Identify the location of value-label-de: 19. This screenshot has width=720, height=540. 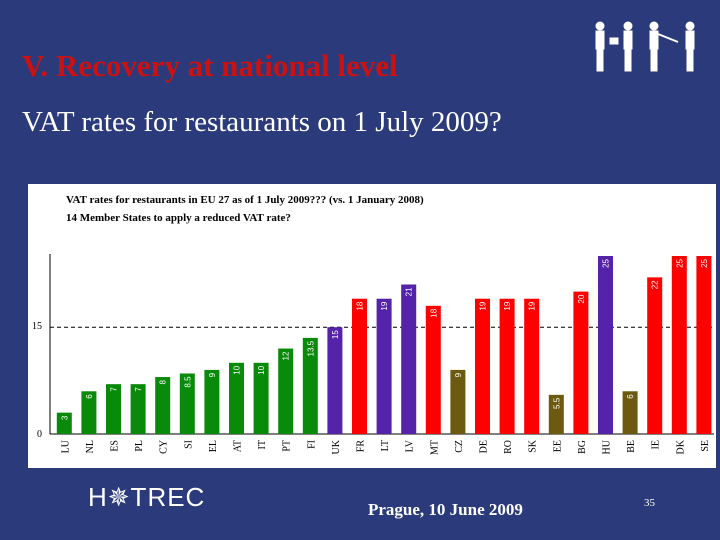
(483, 305).